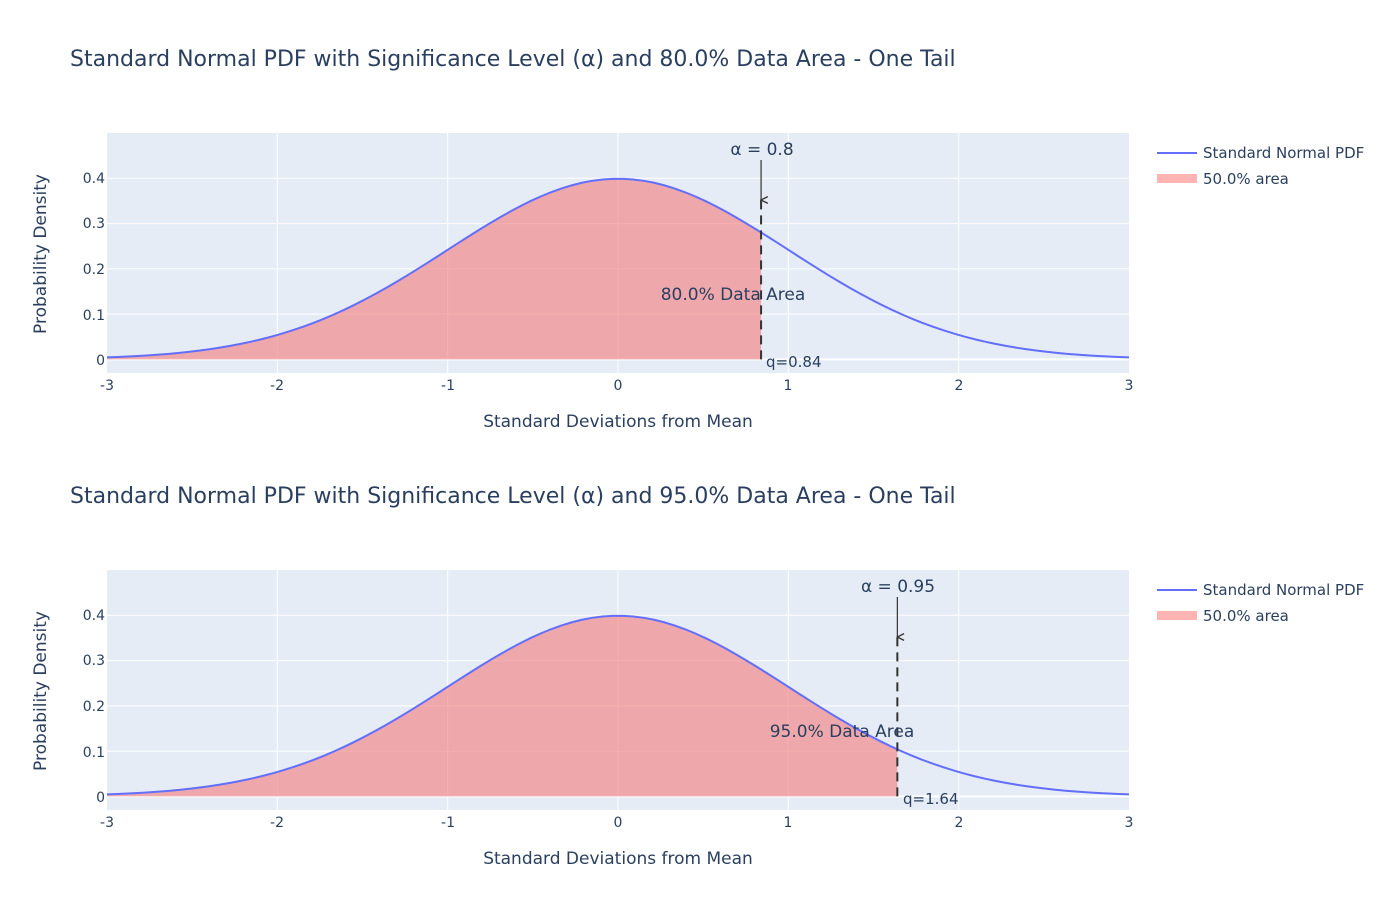  Describe the element at coordinates (733, 295) in the screenshot. I see `area-label-1: 80.0% Data Area` at that location.